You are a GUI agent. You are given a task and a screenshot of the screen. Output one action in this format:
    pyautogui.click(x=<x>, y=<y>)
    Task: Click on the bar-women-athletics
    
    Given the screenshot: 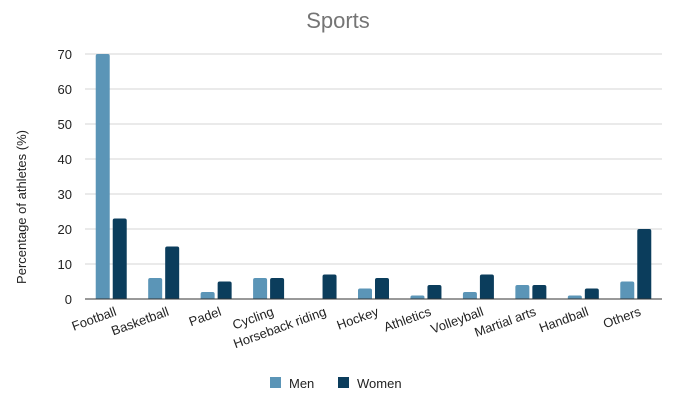 What is the action you would take?
    pyautogui.click(x=434, y=292)
    